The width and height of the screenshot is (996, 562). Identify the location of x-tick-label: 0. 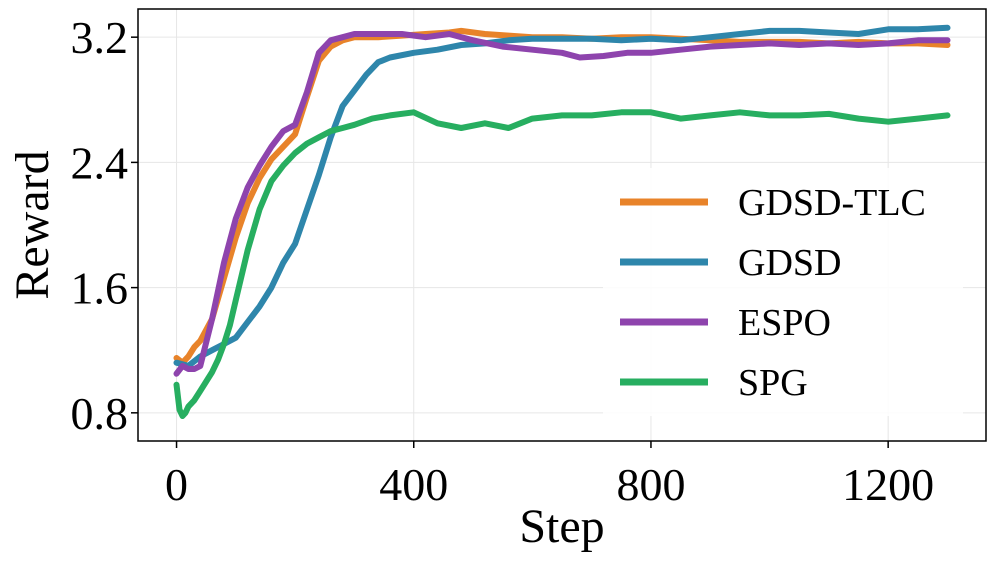
(176, 484).